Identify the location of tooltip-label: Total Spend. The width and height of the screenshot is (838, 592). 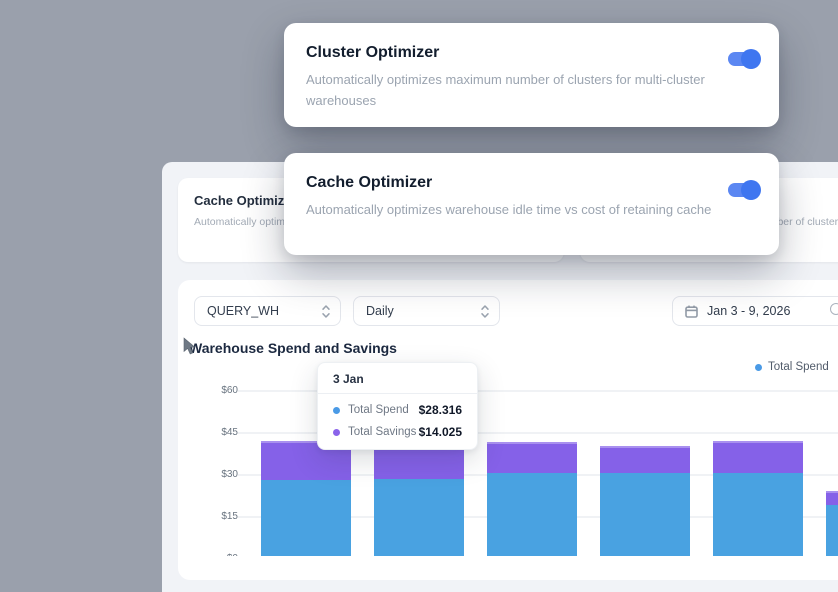
(378, 410).